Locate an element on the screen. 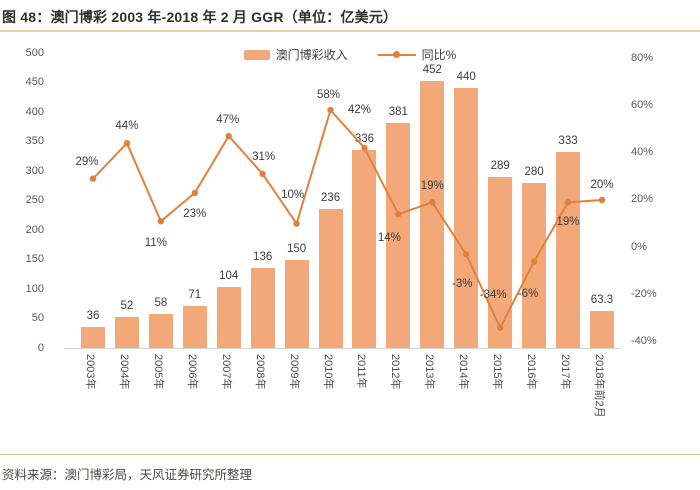 Image resolution: width=700 pixels, height=490 pixels. bar-value-label: 280 is located at coordinates (534, 171).